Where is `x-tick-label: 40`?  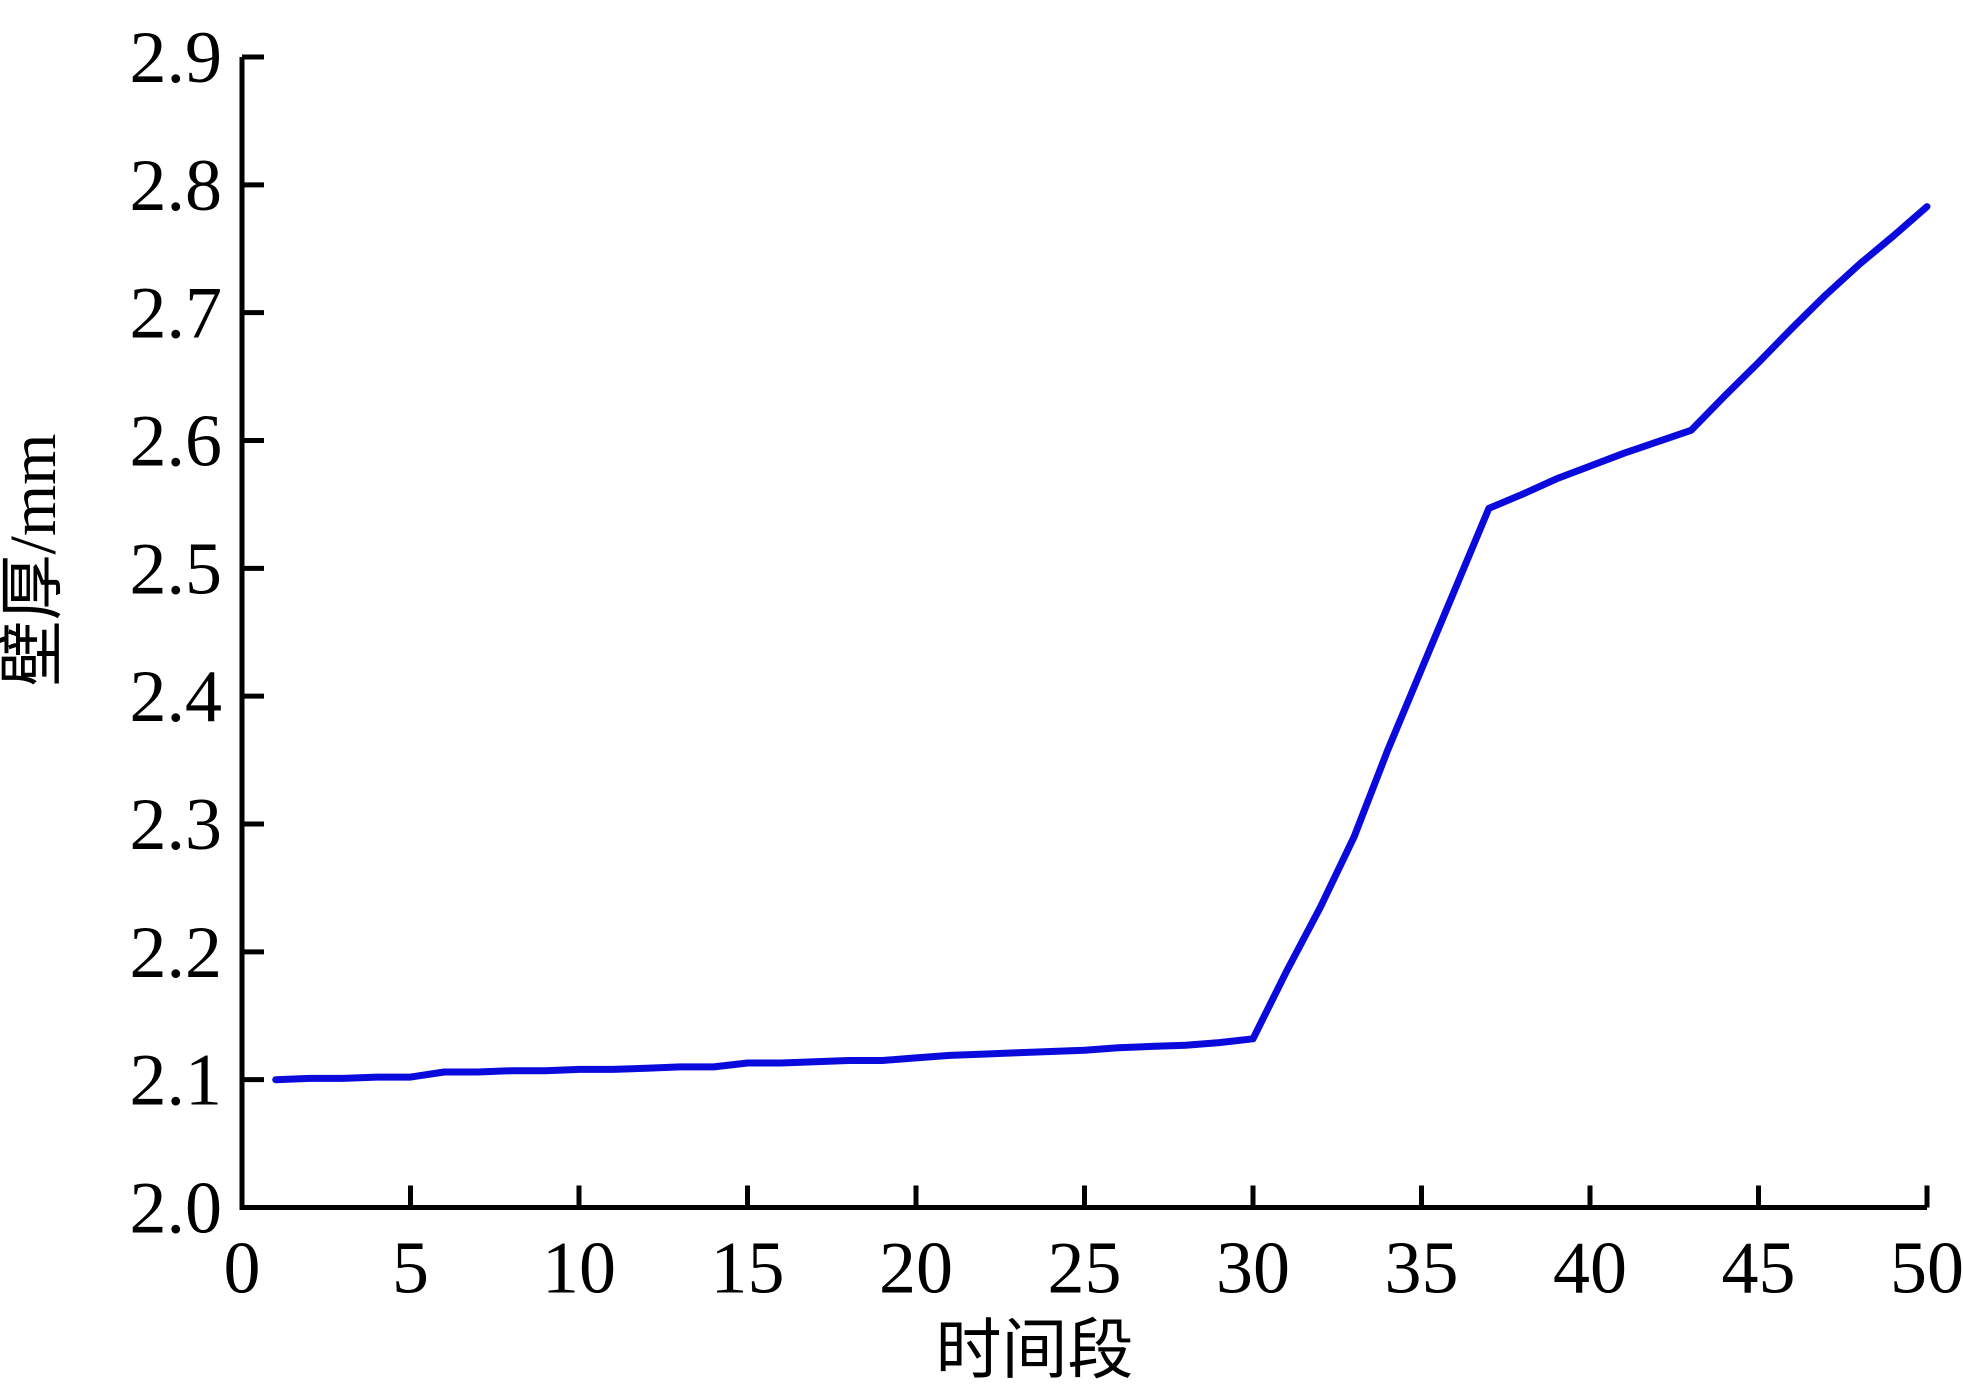 x-tick-label: 40 is located at coordinates (1590, 1269).